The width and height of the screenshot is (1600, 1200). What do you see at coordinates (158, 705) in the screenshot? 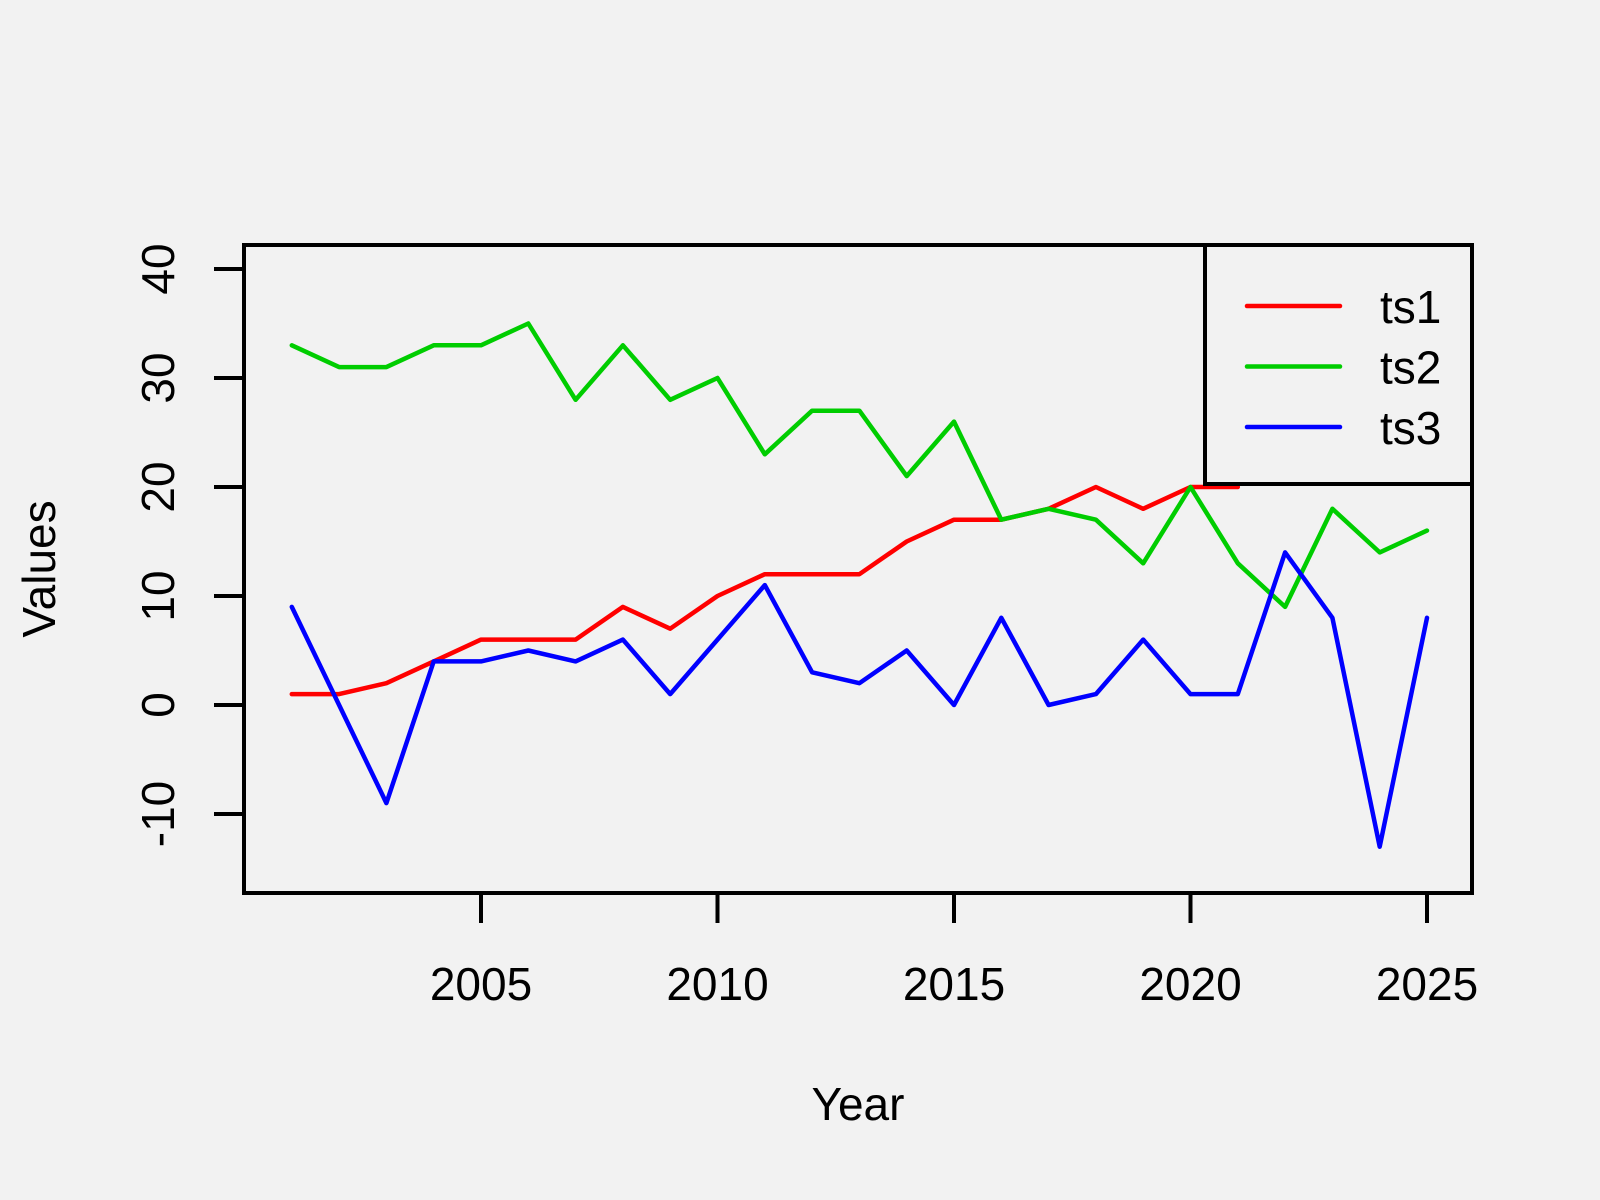
I see `y-axis-tick-label: 0` at bounding box center [158, 705].